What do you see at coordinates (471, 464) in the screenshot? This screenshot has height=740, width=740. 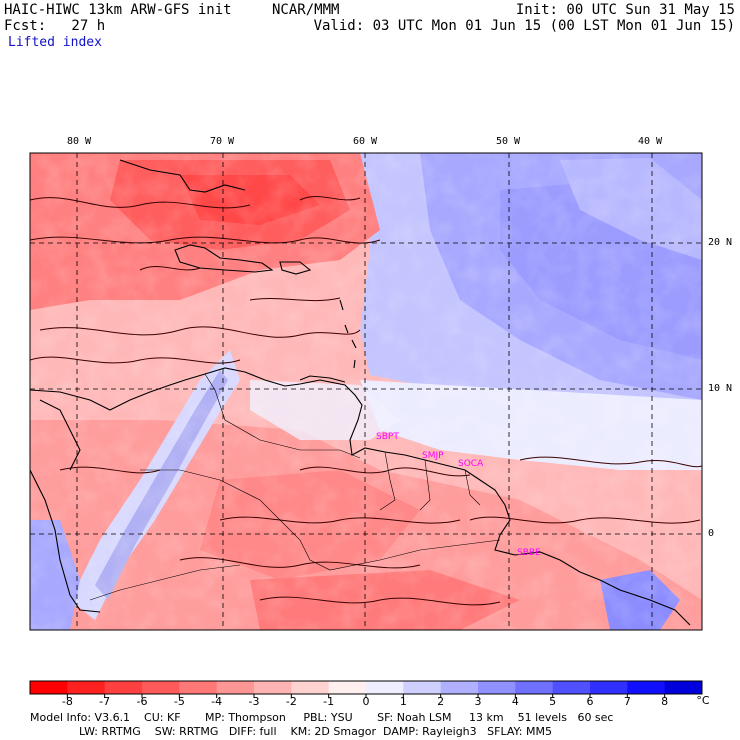 I see `station-label: SOCA` at bounding box center [471, 464].